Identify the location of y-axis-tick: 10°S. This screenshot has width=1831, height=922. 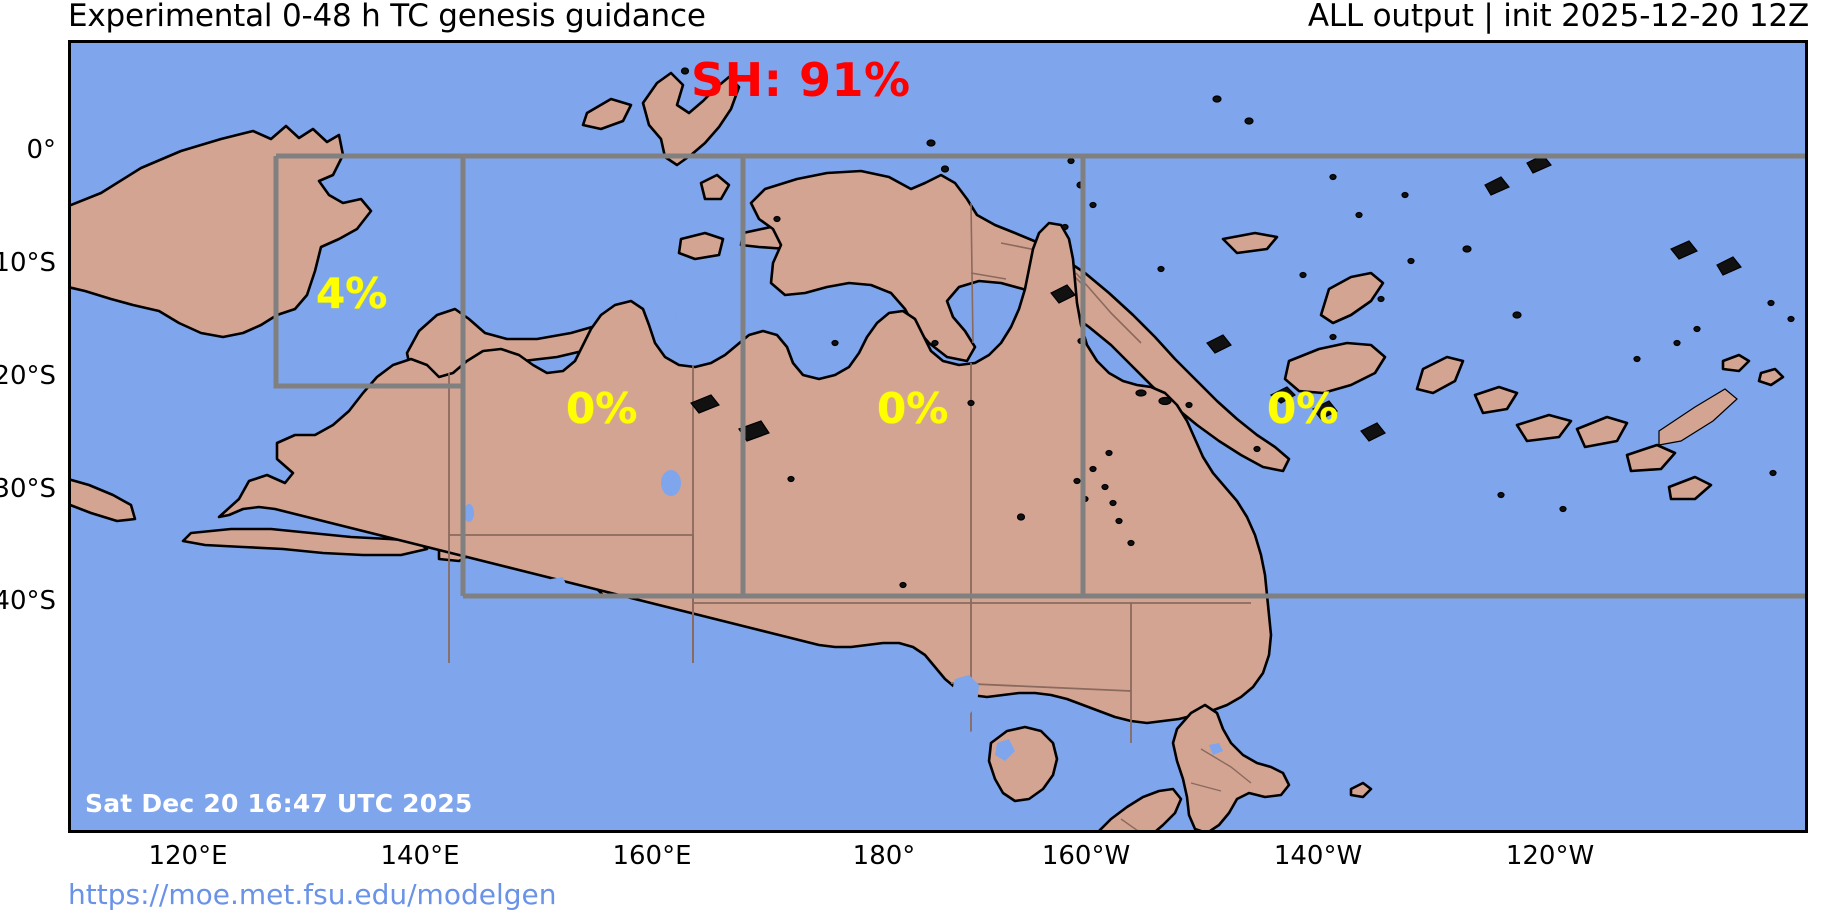
(28, 263).